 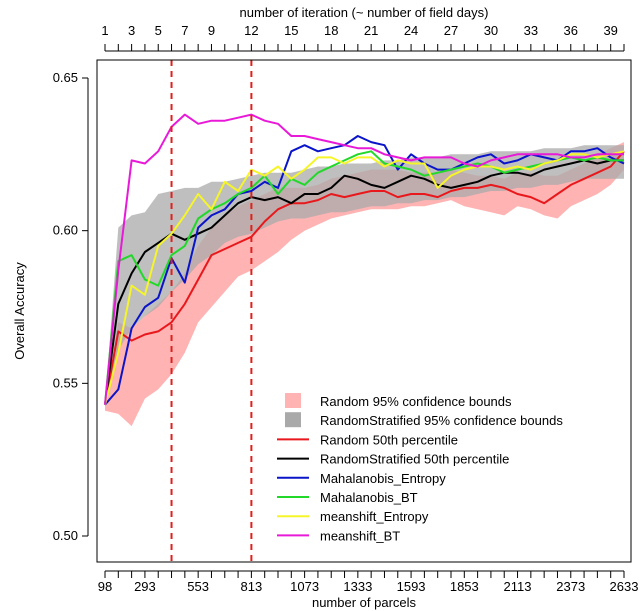 I want to click on legend-label: RandomStratified 50th percentile, so click(x=414, y=459).